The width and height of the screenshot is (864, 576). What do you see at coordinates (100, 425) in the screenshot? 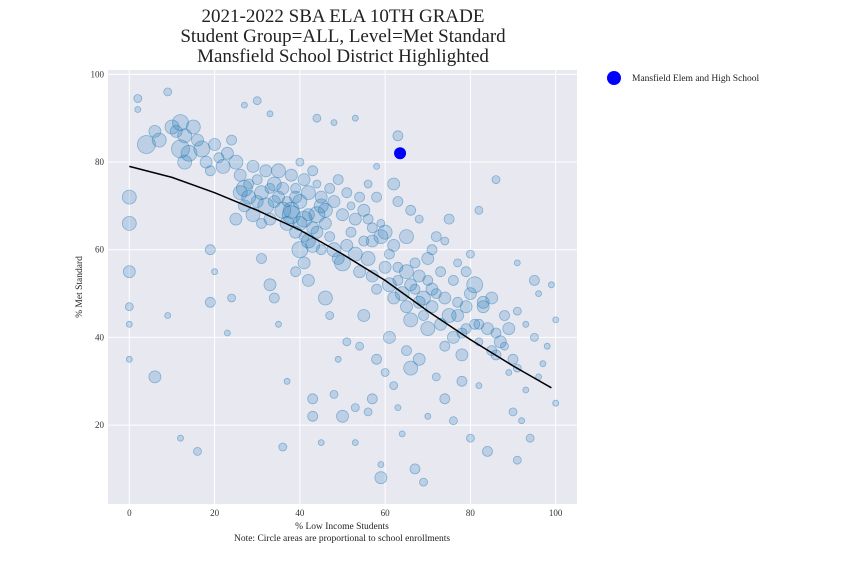
I see `y-tick-label: 20` at bounding box center [100, 425].